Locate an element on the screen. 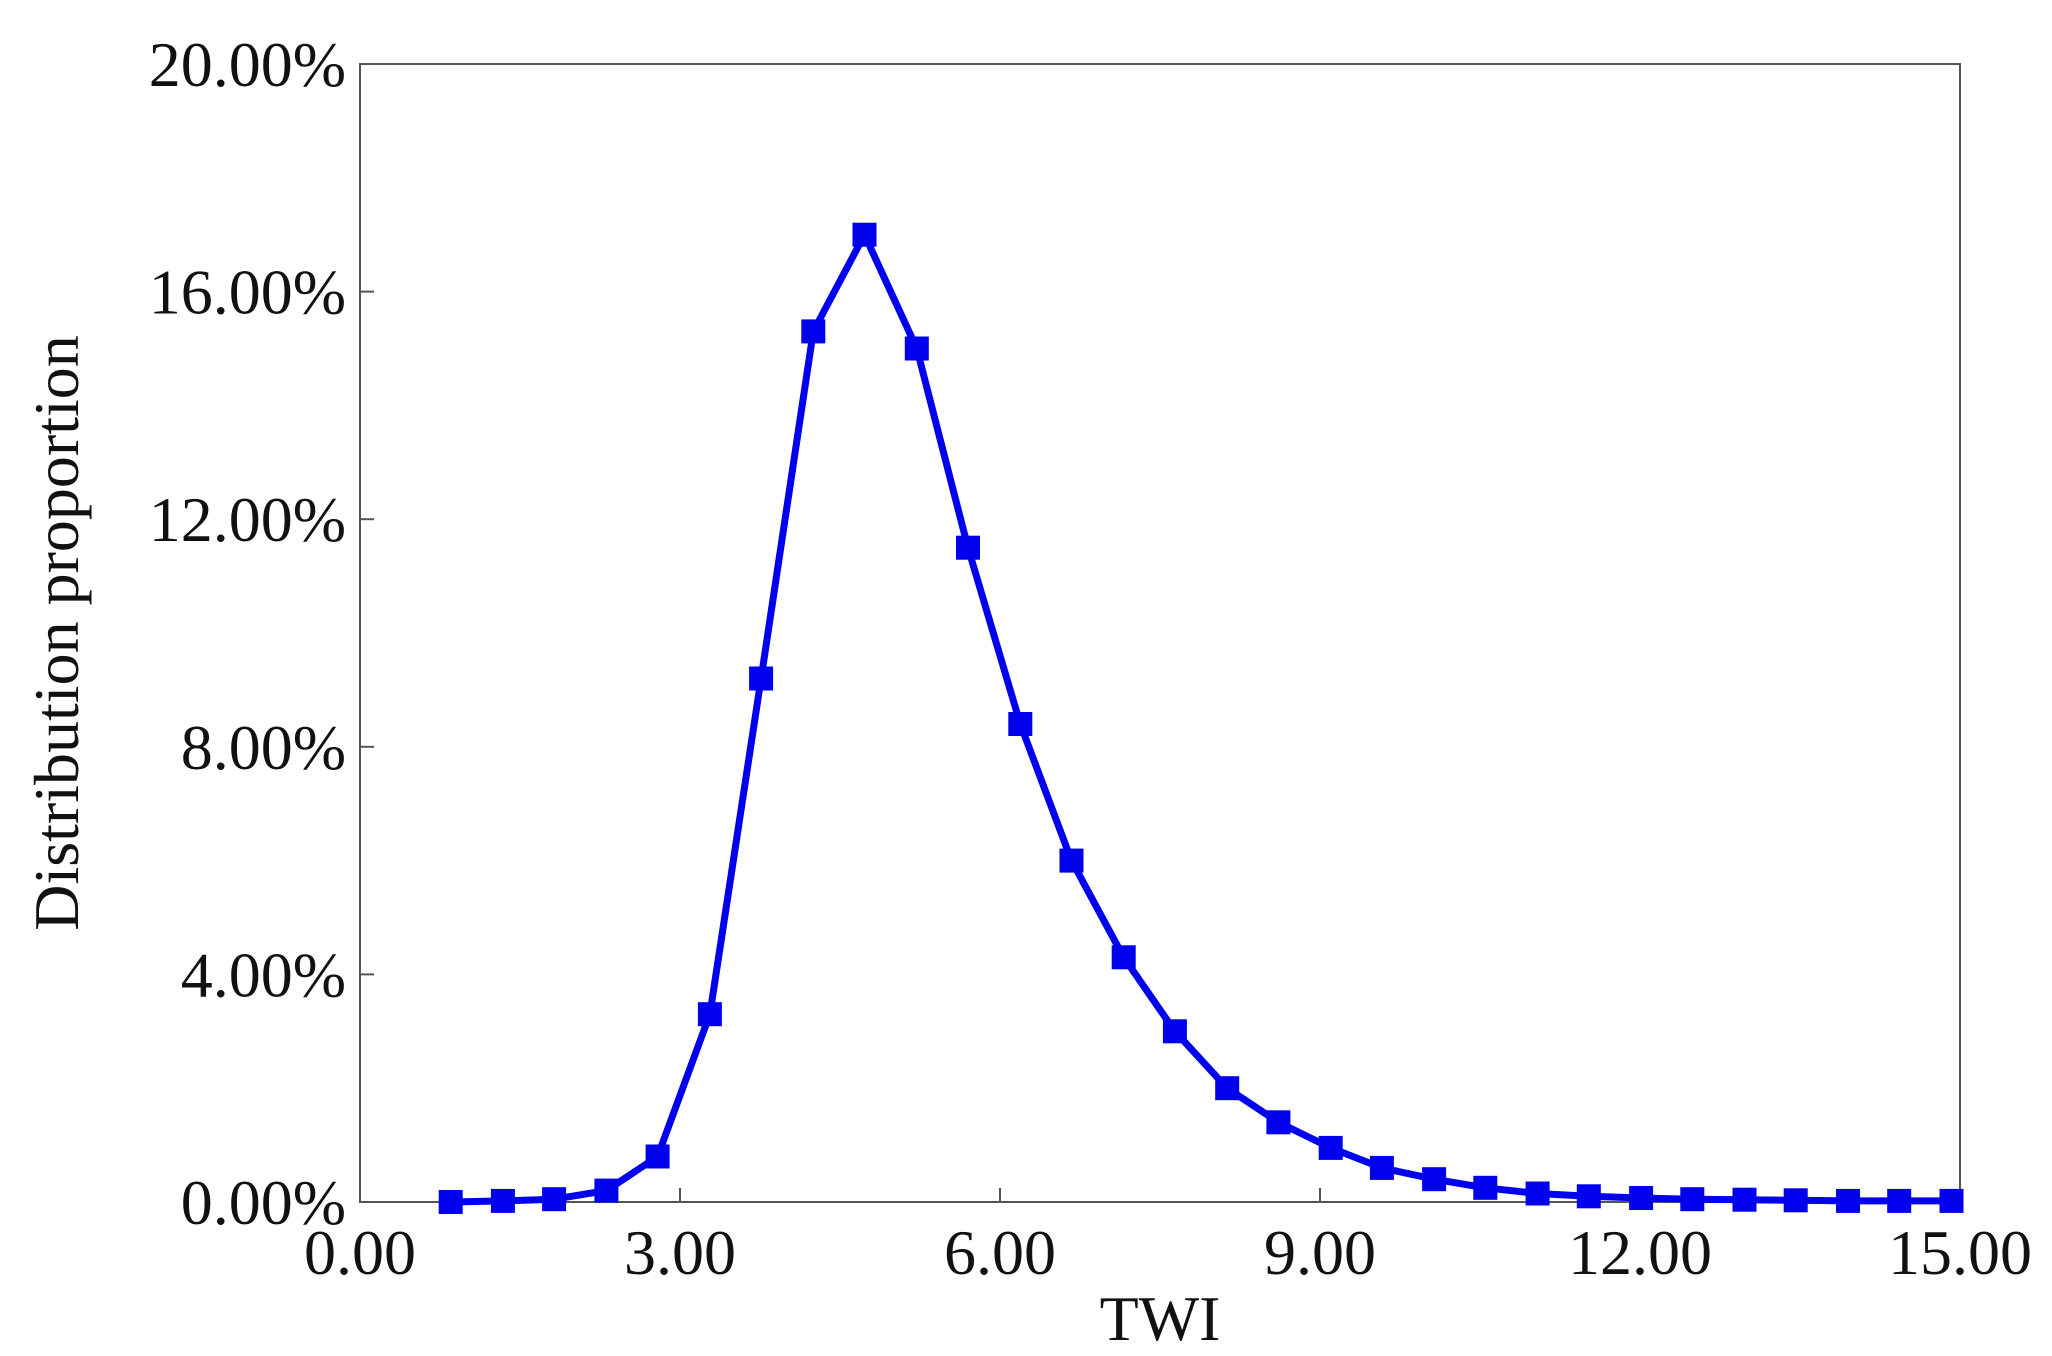  x-tick-label: 3.00 is located at coordinates (680, 1252).